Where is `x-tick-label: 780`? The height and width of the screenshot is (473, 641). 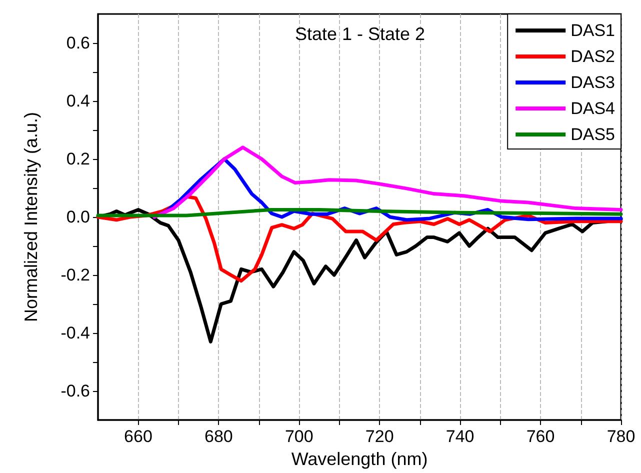 x-tick-label: 780 is located at coordinates (621, 436).